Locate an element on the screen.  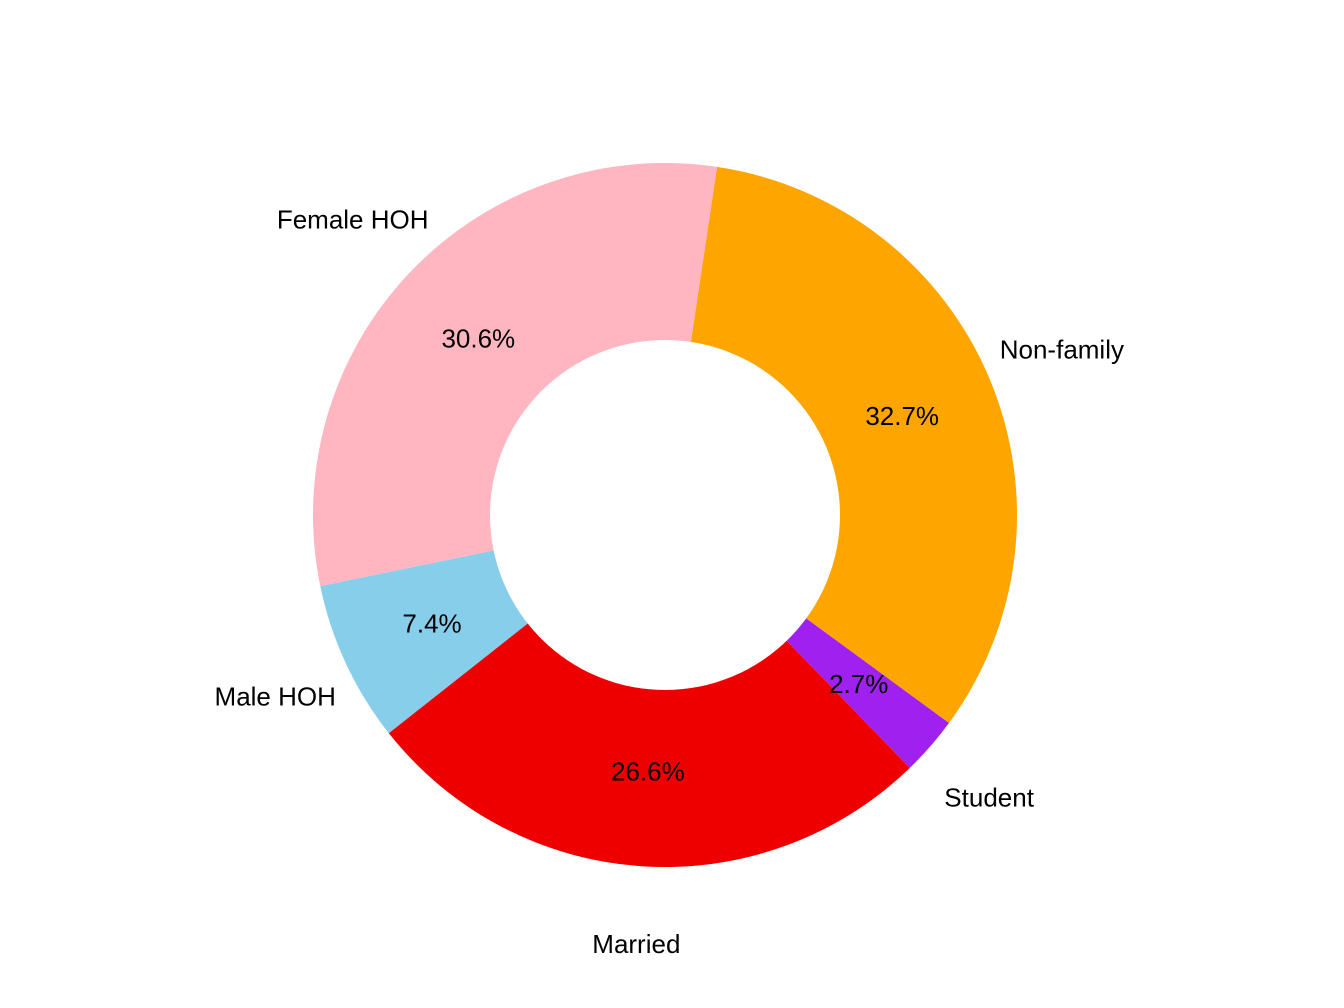
value-label-male-hoh: 7.4% is located at coordinates (431, 624).